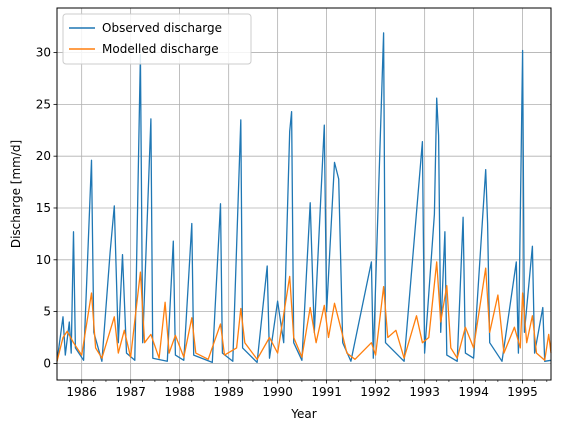 The image size is (563, 432). What do you see at coordinates (522, 392) in the screenshot?
I see `x-tick-label: 1995` at bounding box center [522, 392].